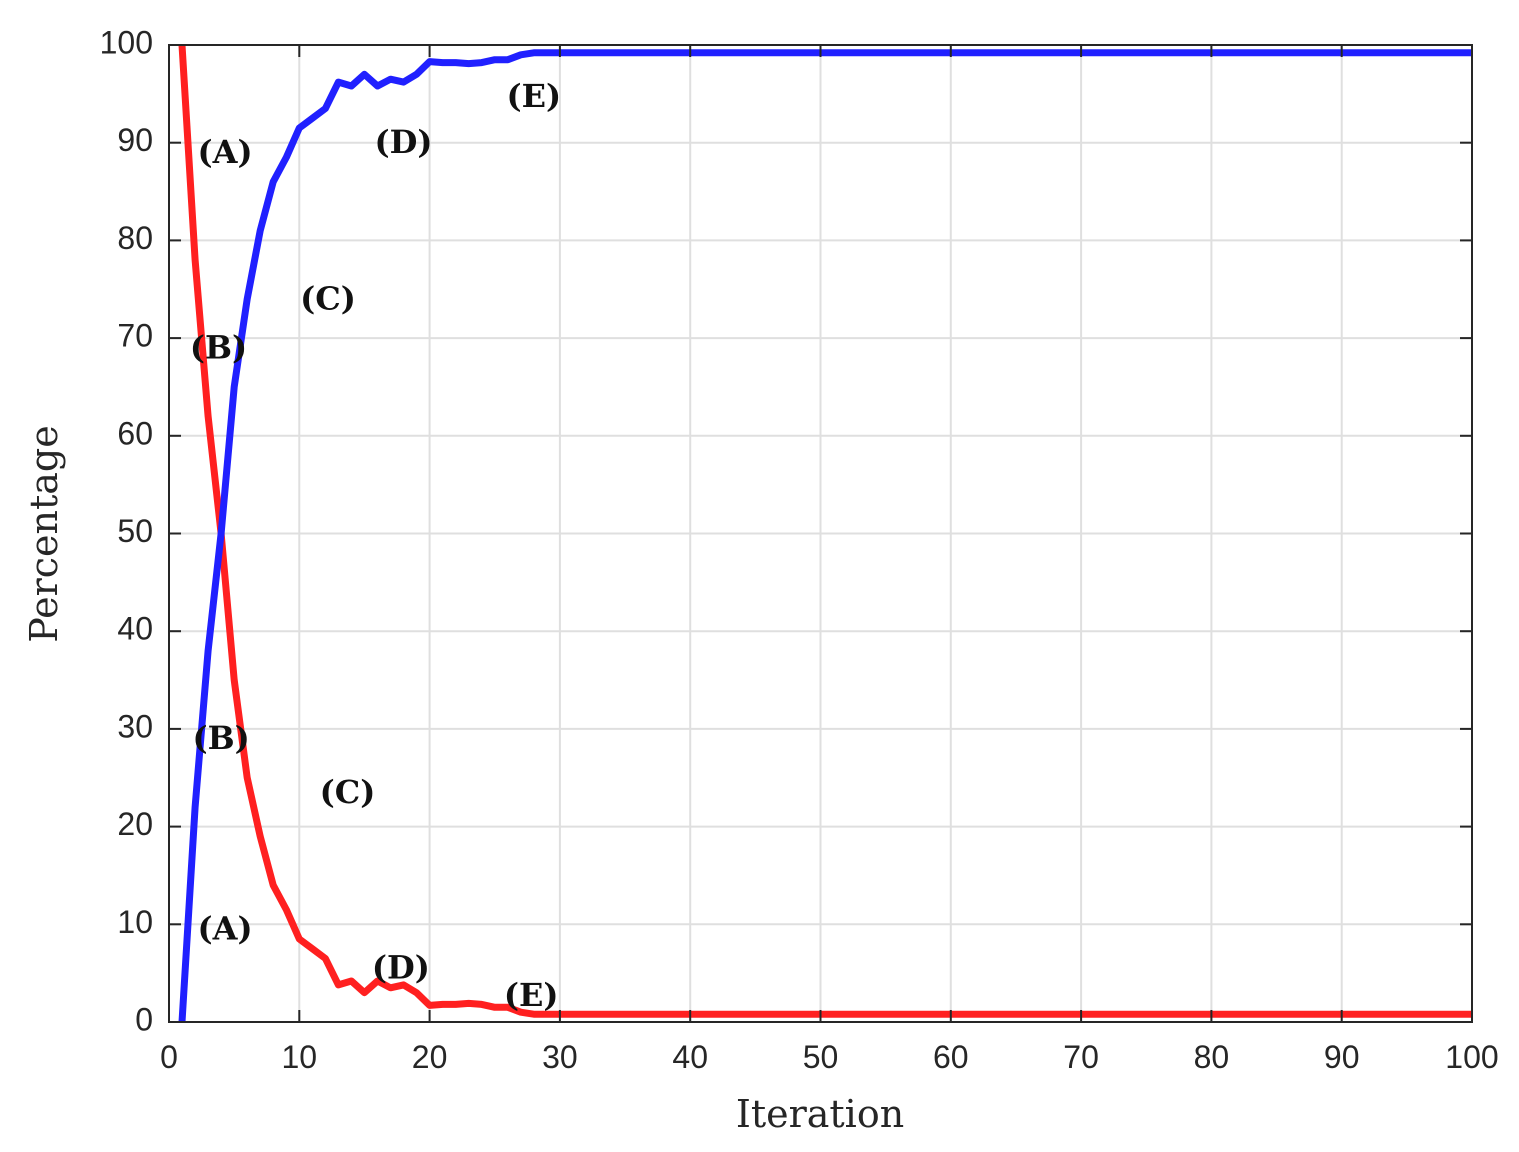 This screenshot has height=1152, width=1519. What do you see at coordinates (144, 1019) in the screenshot?
I see `y-tick-label: 0` at bounding box center [144, 1019].